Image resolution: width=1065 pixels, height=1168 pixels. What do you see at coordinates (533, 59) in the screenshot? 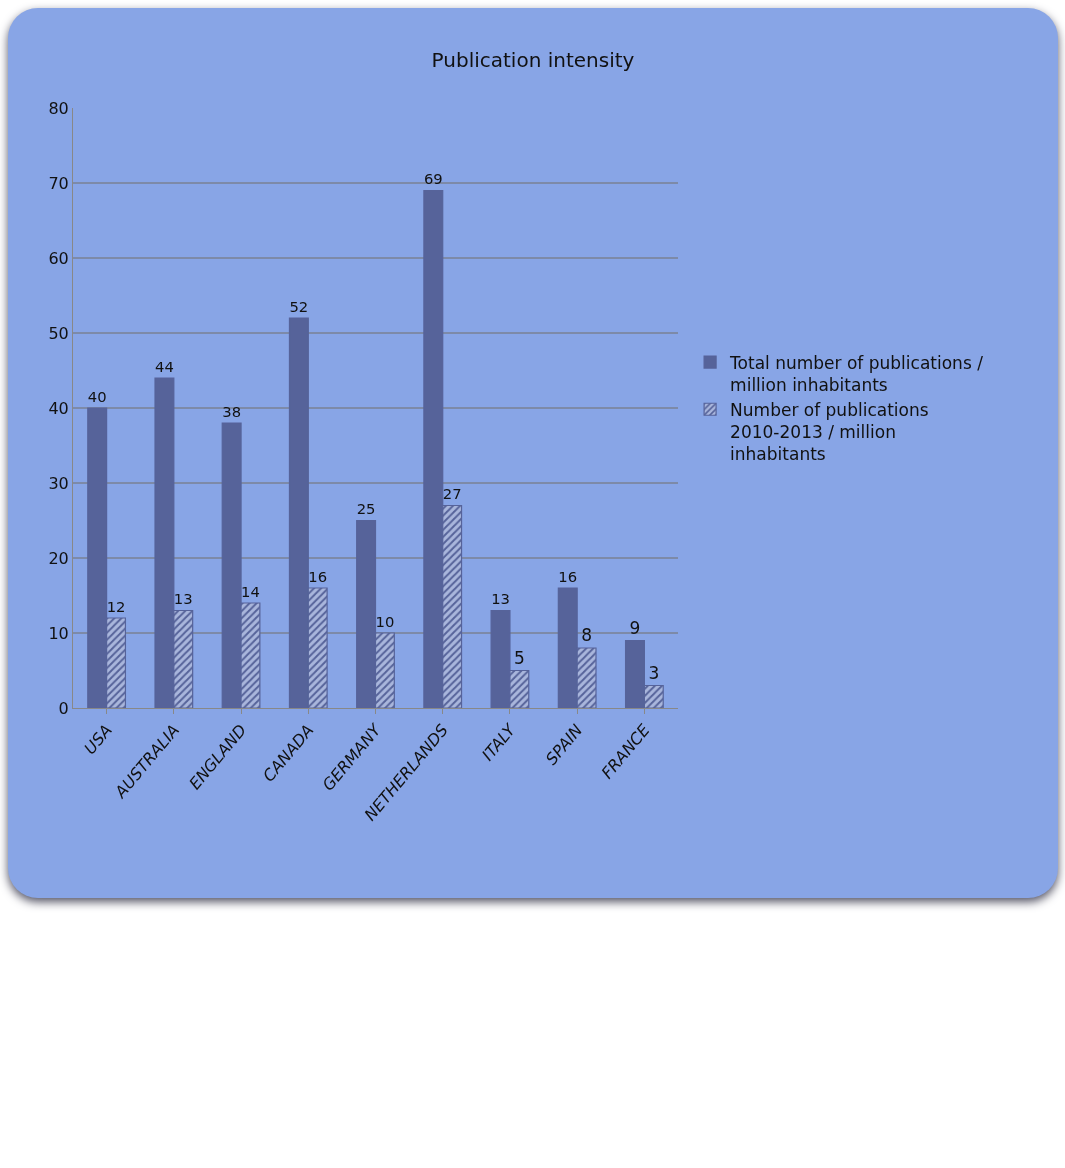
I see `chart-title: Publication intensity` at bounding box center [533, 59].